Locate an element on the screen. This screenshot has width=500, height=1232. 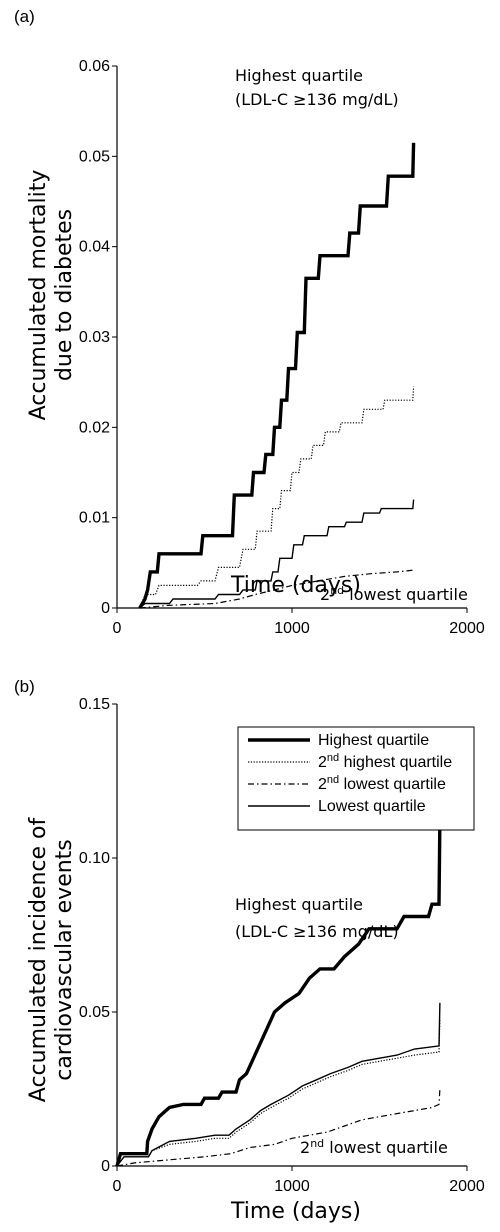
legend-label-solid: Lowest quartile is located at coordinates (372, 806).